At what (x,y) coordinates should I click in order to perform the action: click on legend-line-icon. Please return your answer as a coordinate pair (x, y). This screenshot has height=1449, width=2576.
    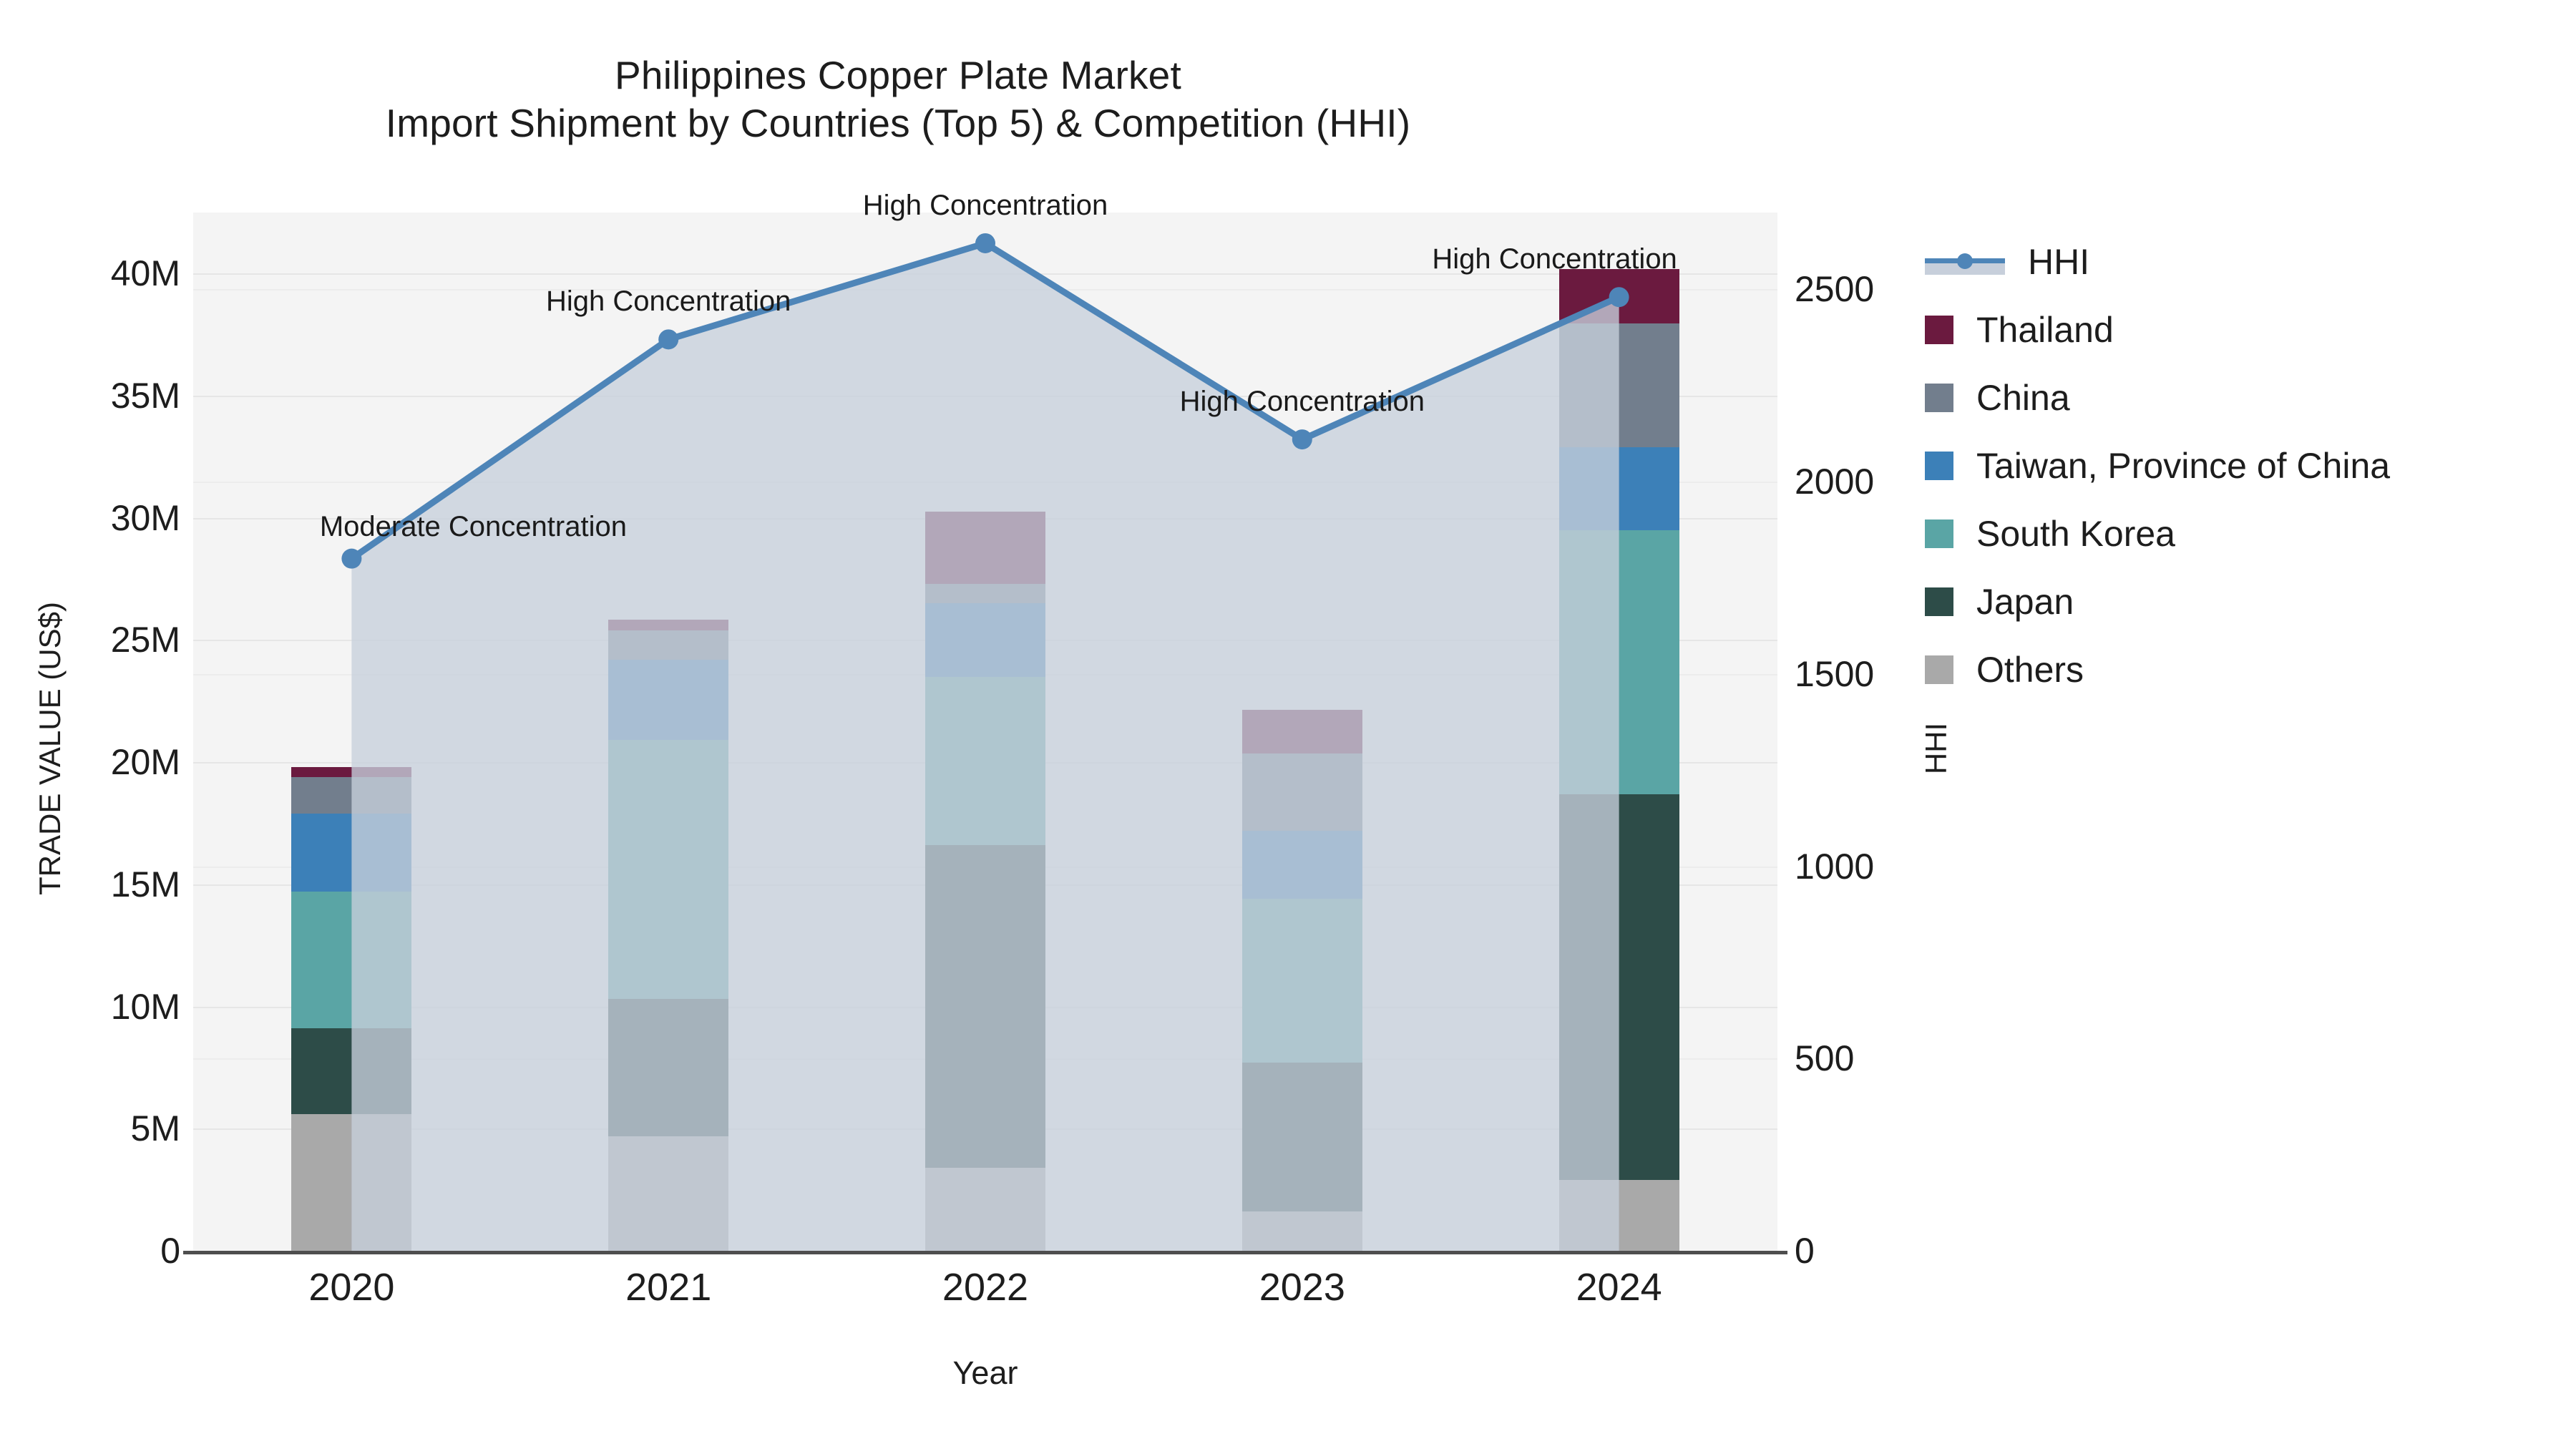
    Looking at the image, I should click on (1965, 262).